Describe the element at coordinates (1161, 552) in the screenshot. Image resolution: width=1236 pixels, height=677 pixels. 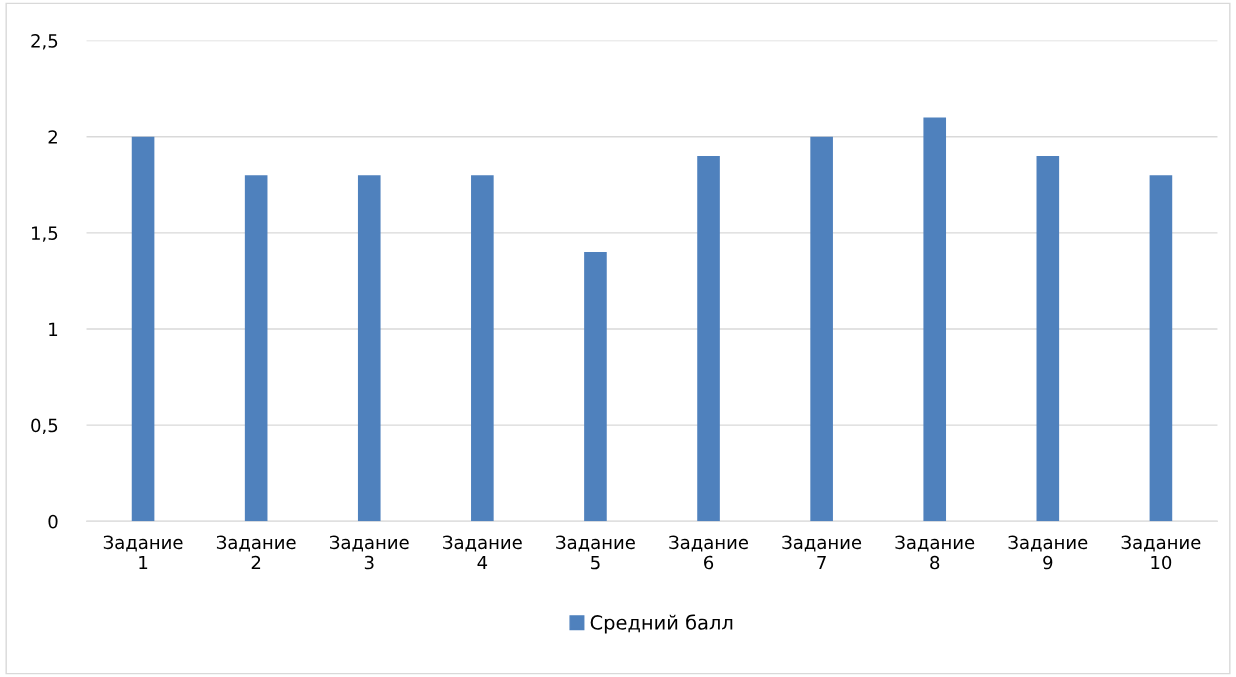
I see `x-tick-label: Задание 10` at that location.